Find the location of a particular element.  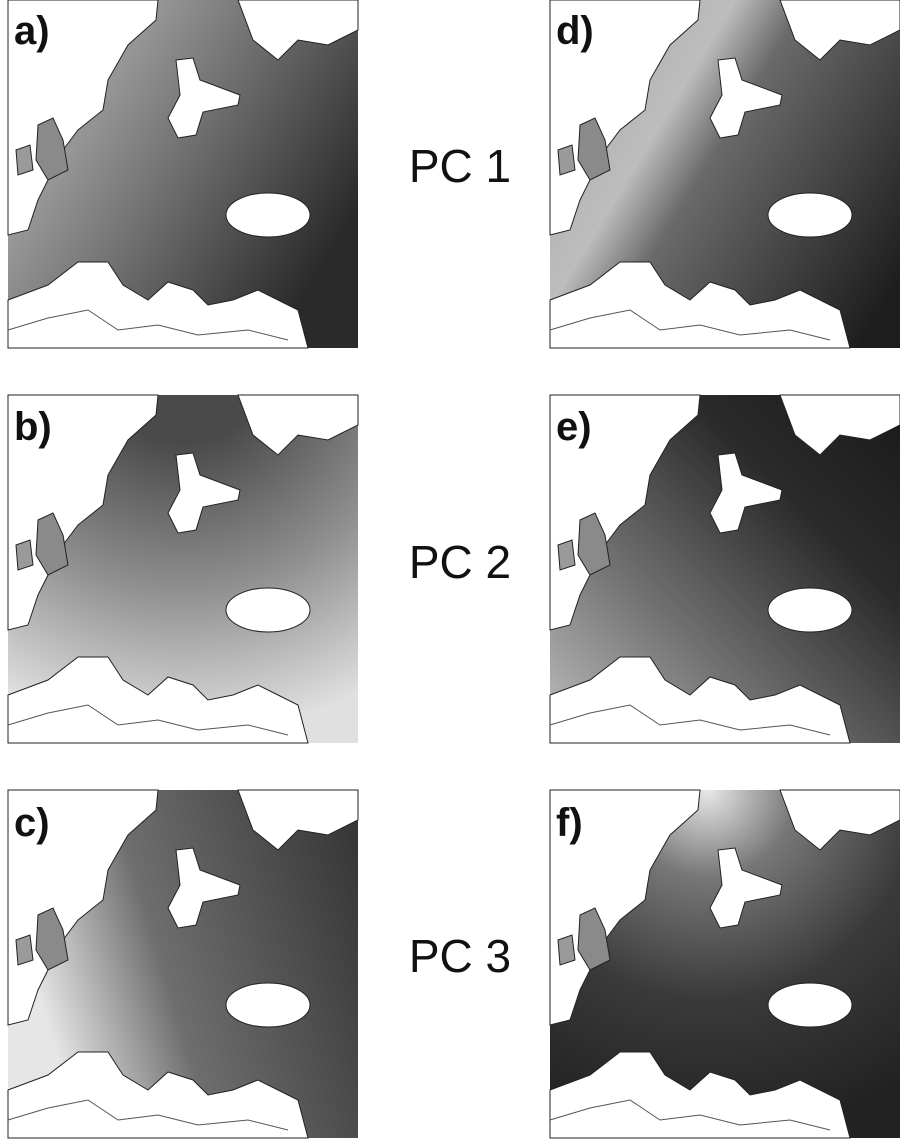

panel-label: b) is located at coordinates (33, 427).